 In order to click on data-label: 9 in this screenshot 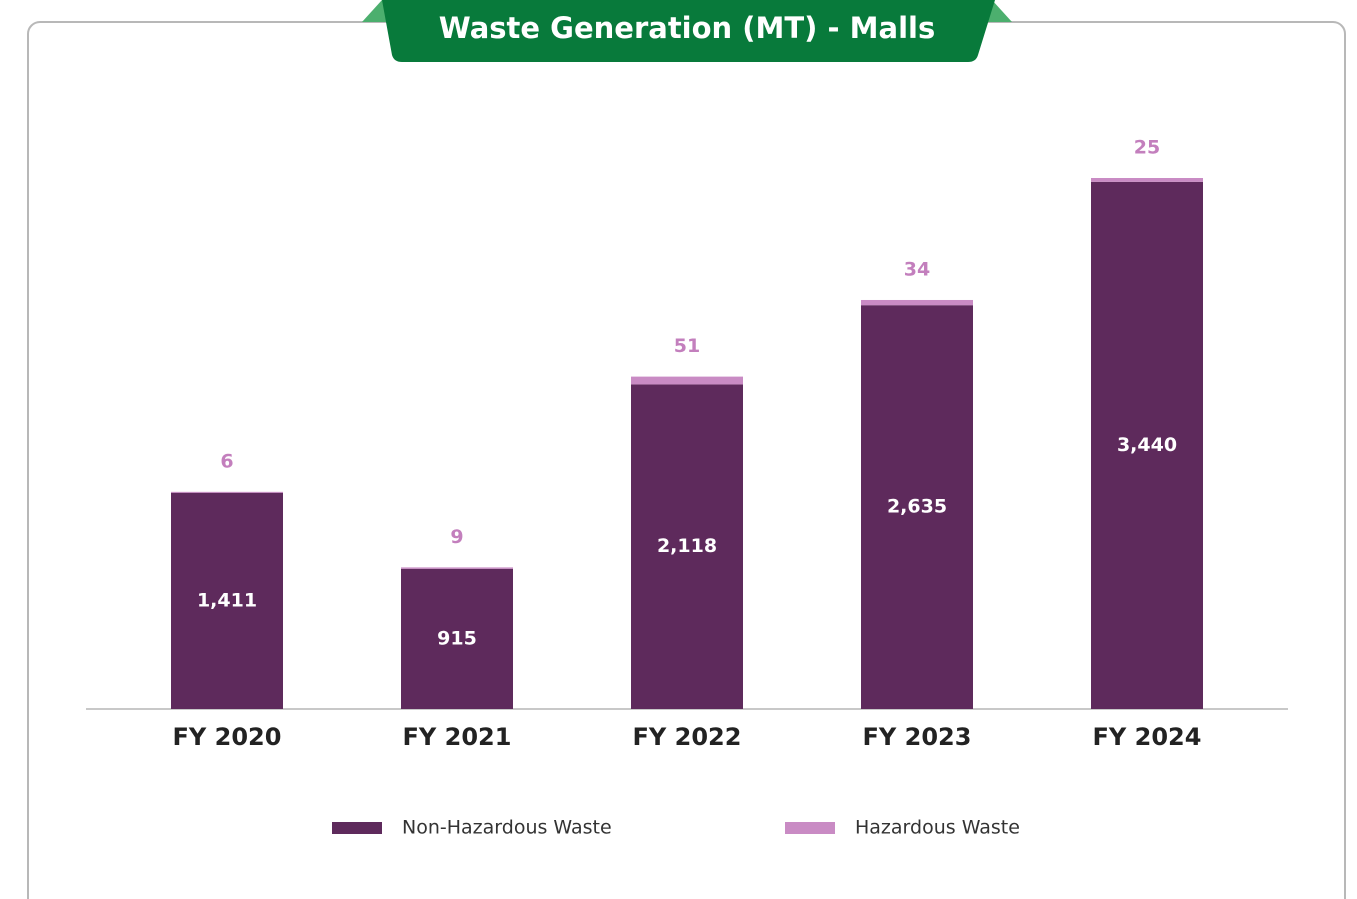, I will do `click(456, 537)`.